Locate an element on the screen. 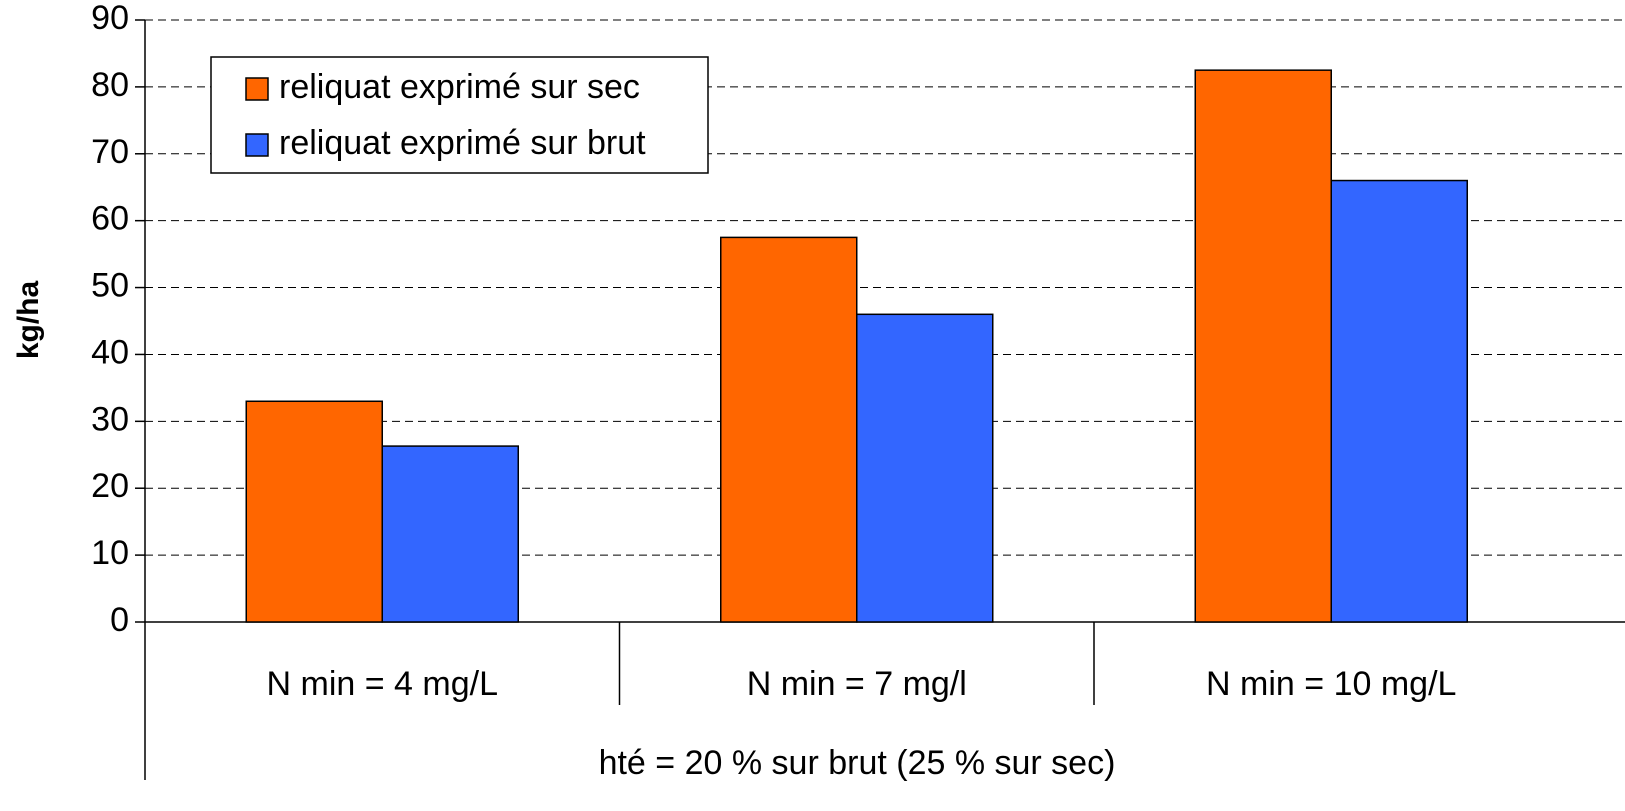 This screenshot has height=811, width=1625. x-tick-label: N min = 10 mg/L is located at coordinates (1331, 684).